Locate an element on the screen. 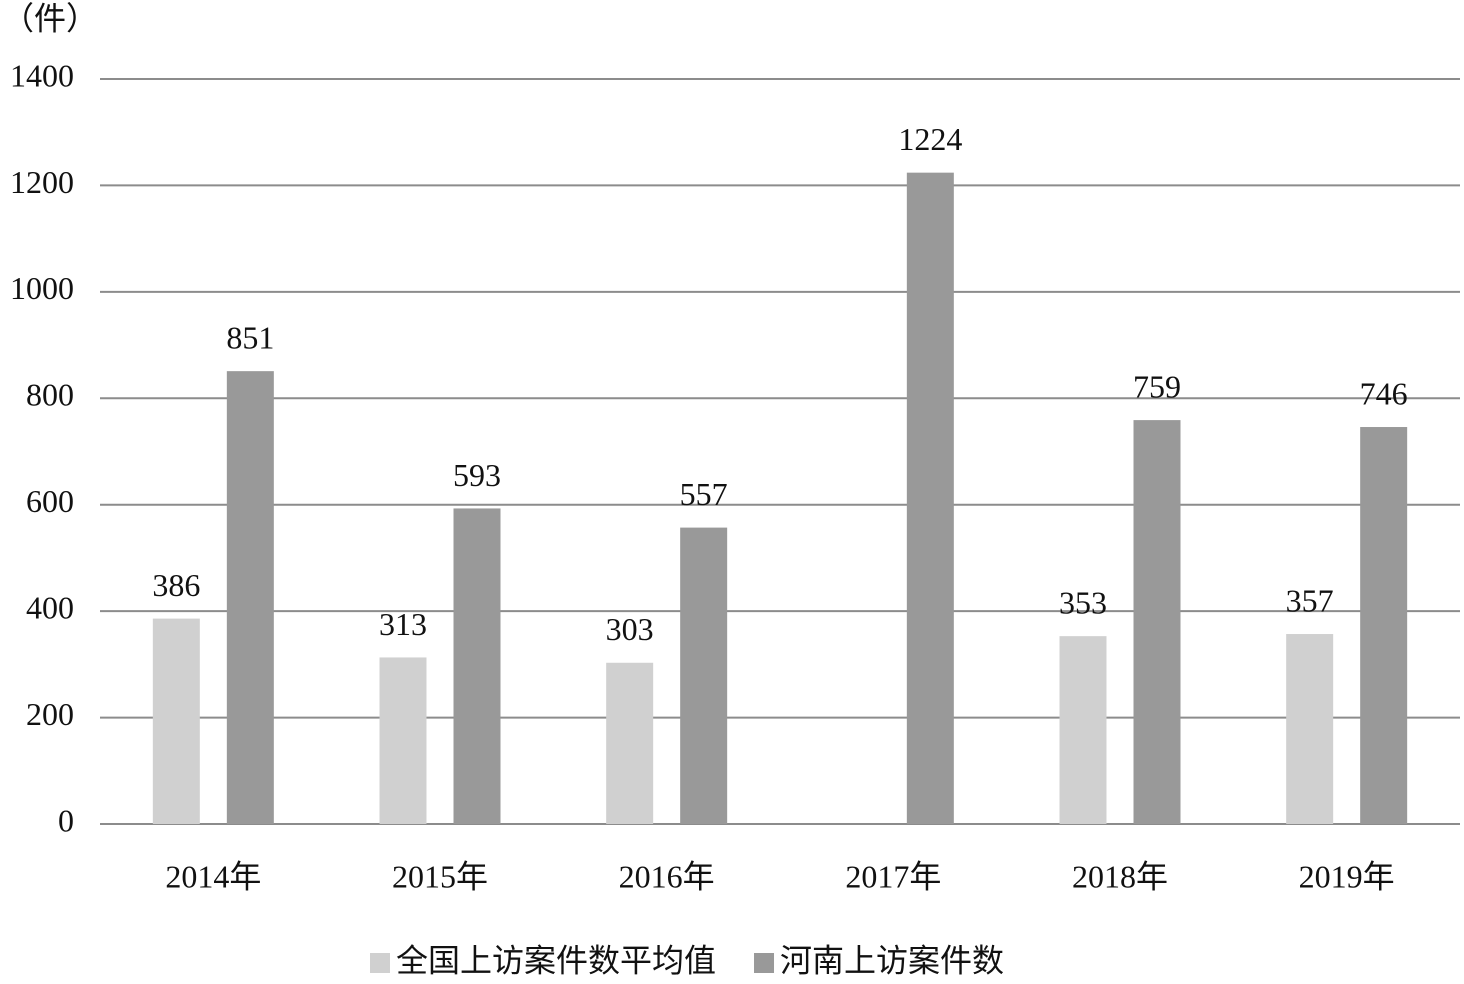  data-label: 1224 is located at coordinates (930, 139).